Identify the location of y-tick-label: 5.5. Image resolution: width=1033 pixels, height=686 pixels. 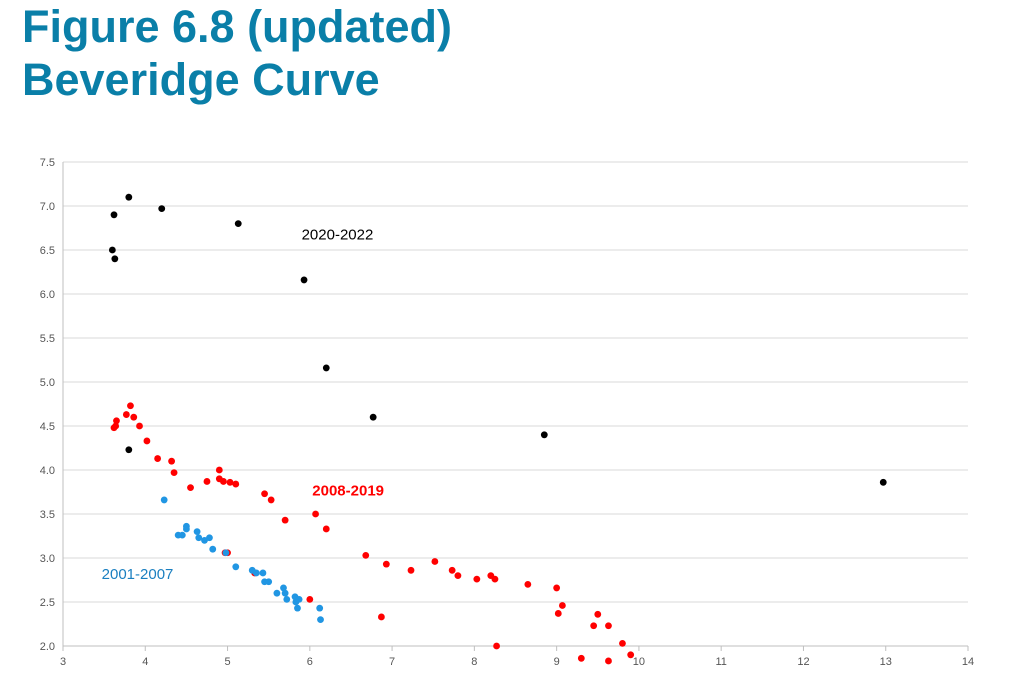
(47, 339).